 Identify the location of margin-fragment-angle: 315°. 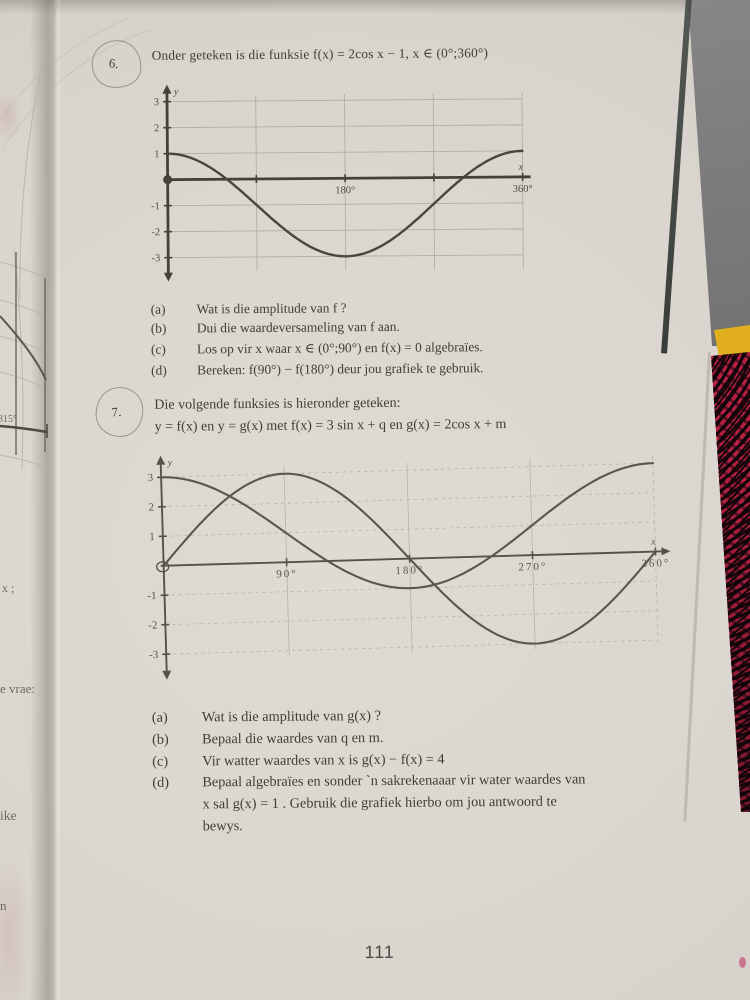
(8, 419).